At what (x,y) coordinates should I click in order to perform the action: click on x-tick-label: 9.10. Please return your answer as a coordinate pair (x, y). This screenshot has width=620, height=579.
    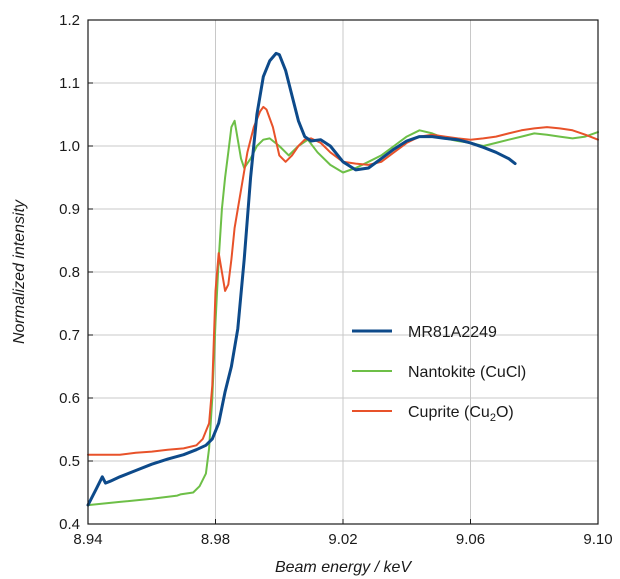
    Looking at the image, I should click on (597, 539).